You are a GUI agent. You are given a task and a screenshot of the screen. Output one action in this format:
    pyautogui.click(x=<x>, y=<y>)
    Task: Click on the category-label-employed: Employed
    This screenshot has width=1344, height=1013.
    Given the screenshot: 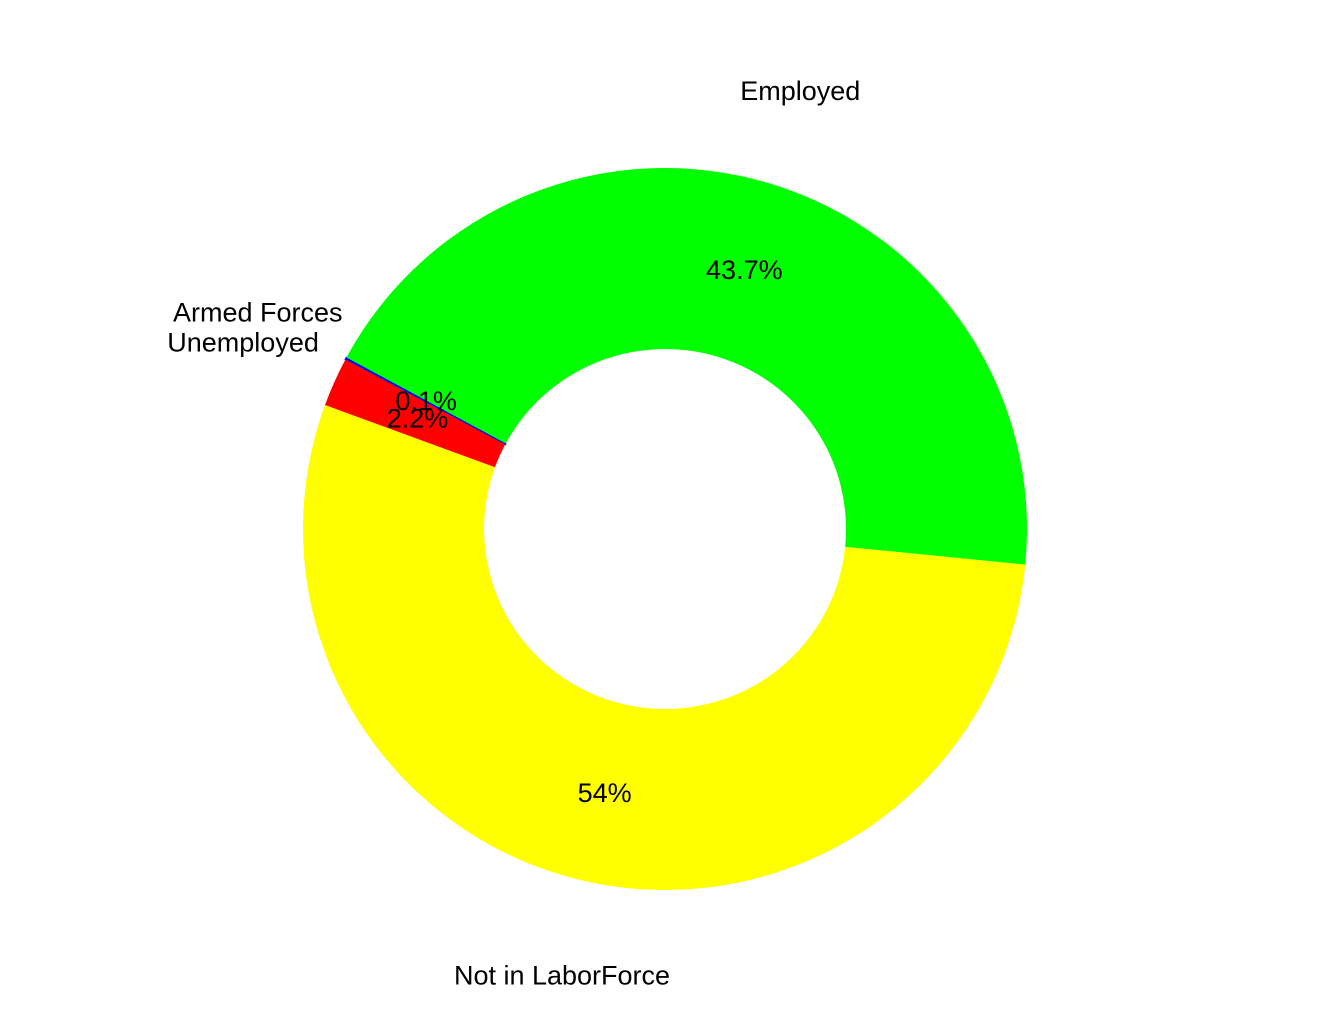 What is the action you would take?
    pyautogui.click(x=800, y=91)
    